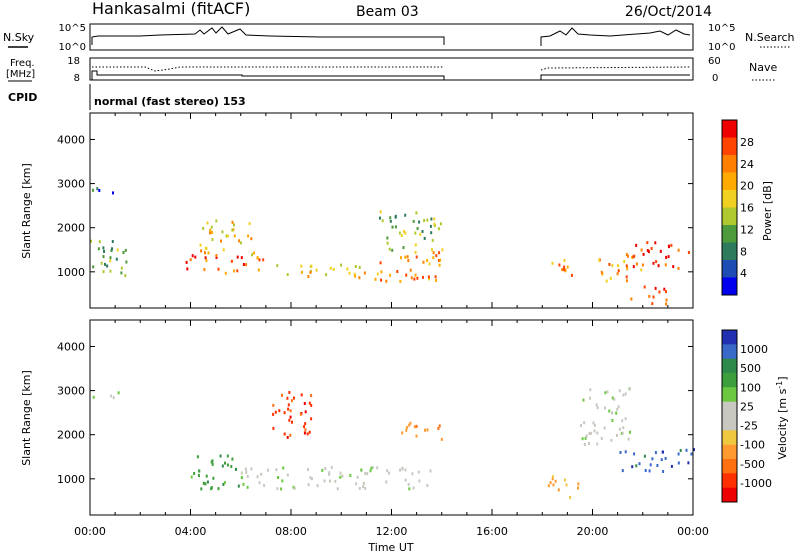 The image size is (800, 558). What do you see at coordinates (392, 531) in the screenshot?
I see `x-tick-label: 12:00` at bounding box center [392, 531].